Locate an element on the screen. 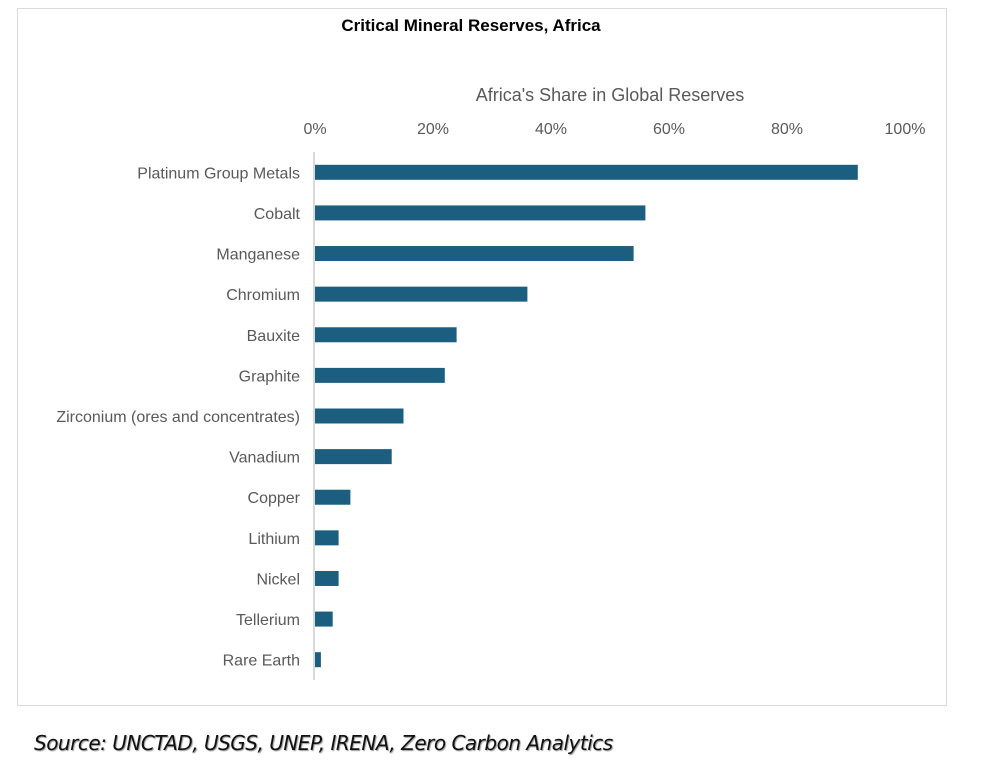 This screenshot has height=766, width=983. category-label: Vanadium is located at coordinates (264, 458).